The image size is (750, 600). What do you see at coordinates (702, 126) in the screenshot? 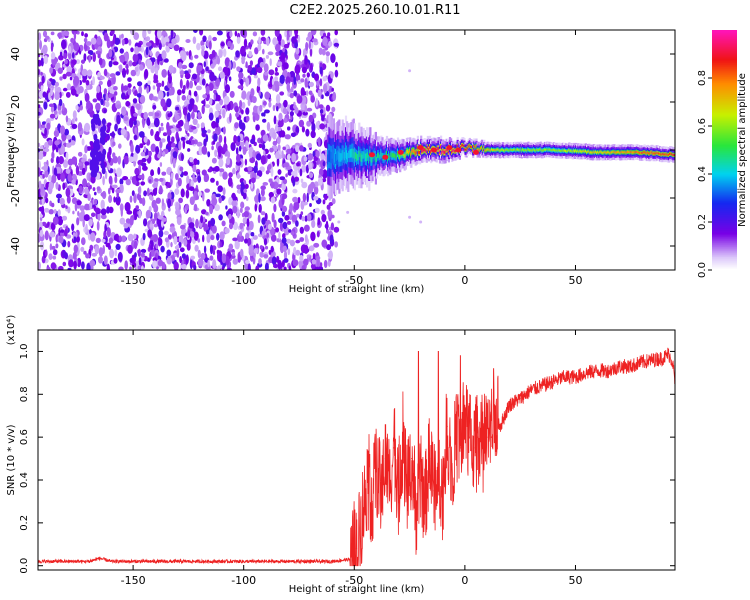
I see `colorbar-tick-label: 0.6` at bounding box center [702, 126].